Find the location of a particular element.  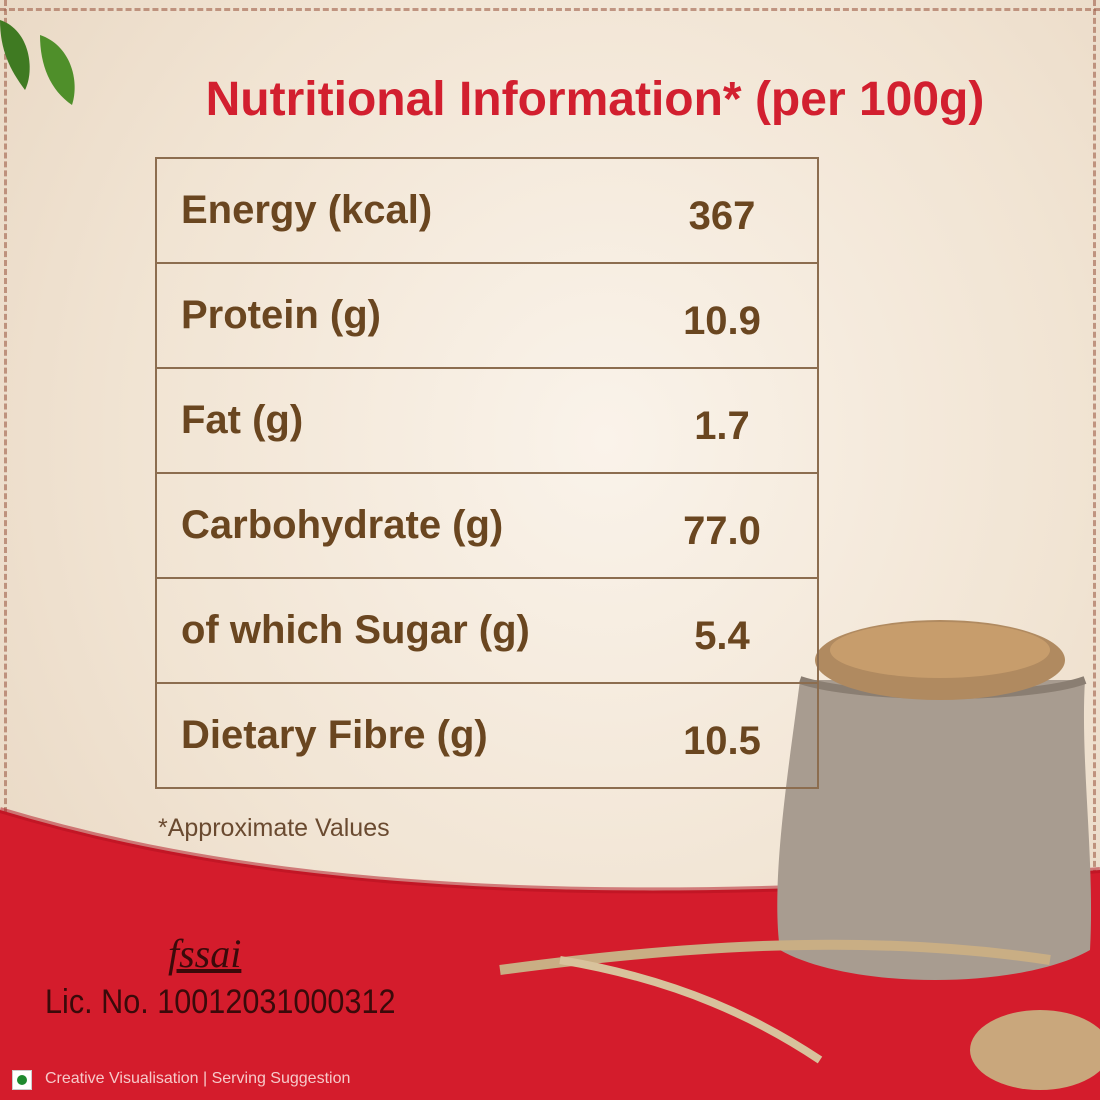

nutrient-value: 5.4 is located at coordinates (722, 636).